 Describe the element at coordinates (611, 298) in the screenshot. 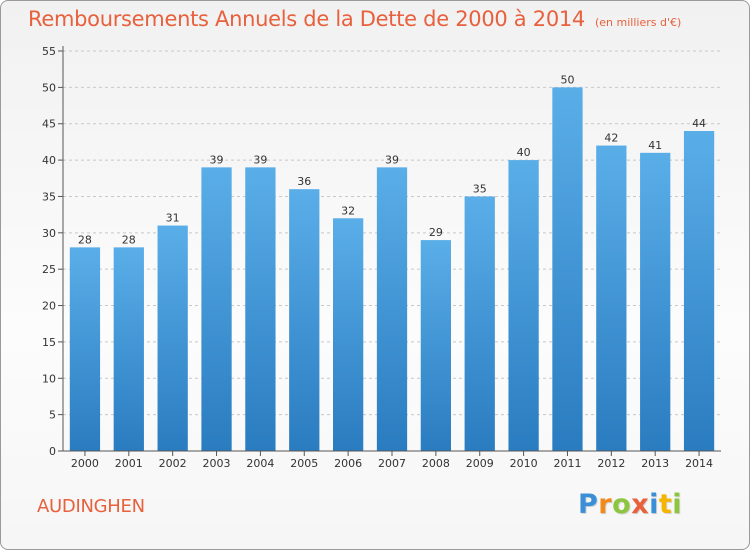

I see `bar-2012` at that location.